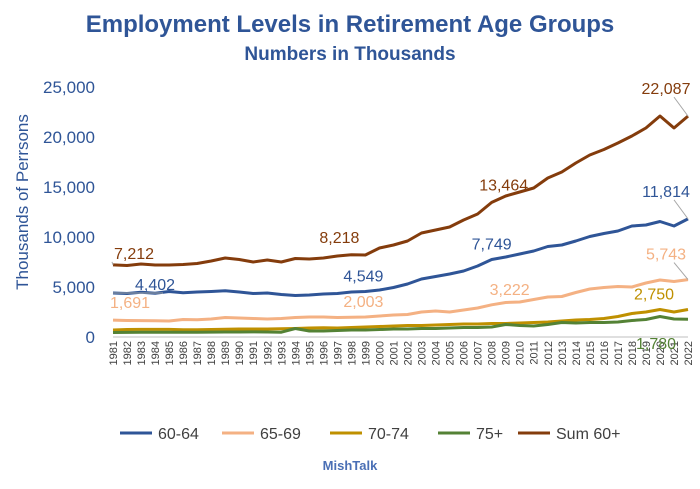 The image size is (700, 489). I want to click on x-tick-label: 2016, so click(605, 353).